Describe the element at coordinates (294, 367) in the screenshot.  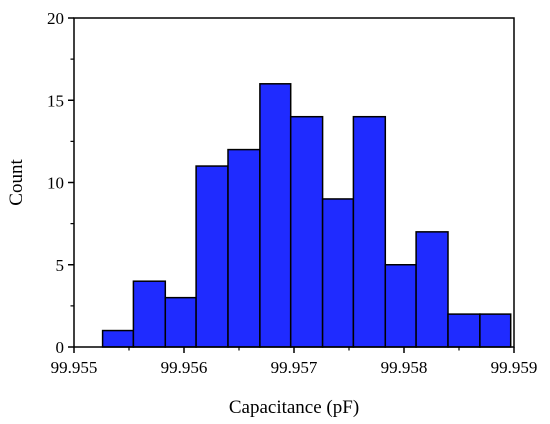
I see `x-tick-label: 99.957` at that location.